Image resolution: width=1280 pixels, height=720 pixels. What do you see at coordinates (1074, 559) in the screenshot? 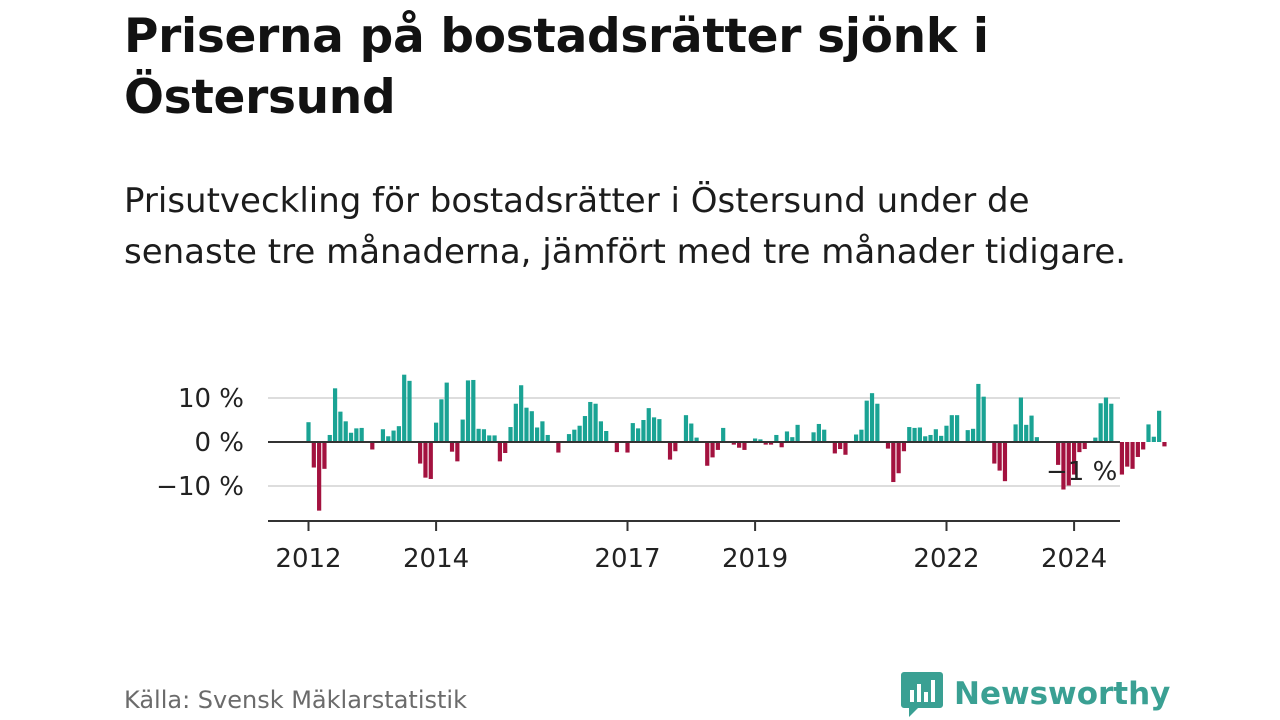
I see `x-tick-label: 2024` at bounding box center [1074, 559].